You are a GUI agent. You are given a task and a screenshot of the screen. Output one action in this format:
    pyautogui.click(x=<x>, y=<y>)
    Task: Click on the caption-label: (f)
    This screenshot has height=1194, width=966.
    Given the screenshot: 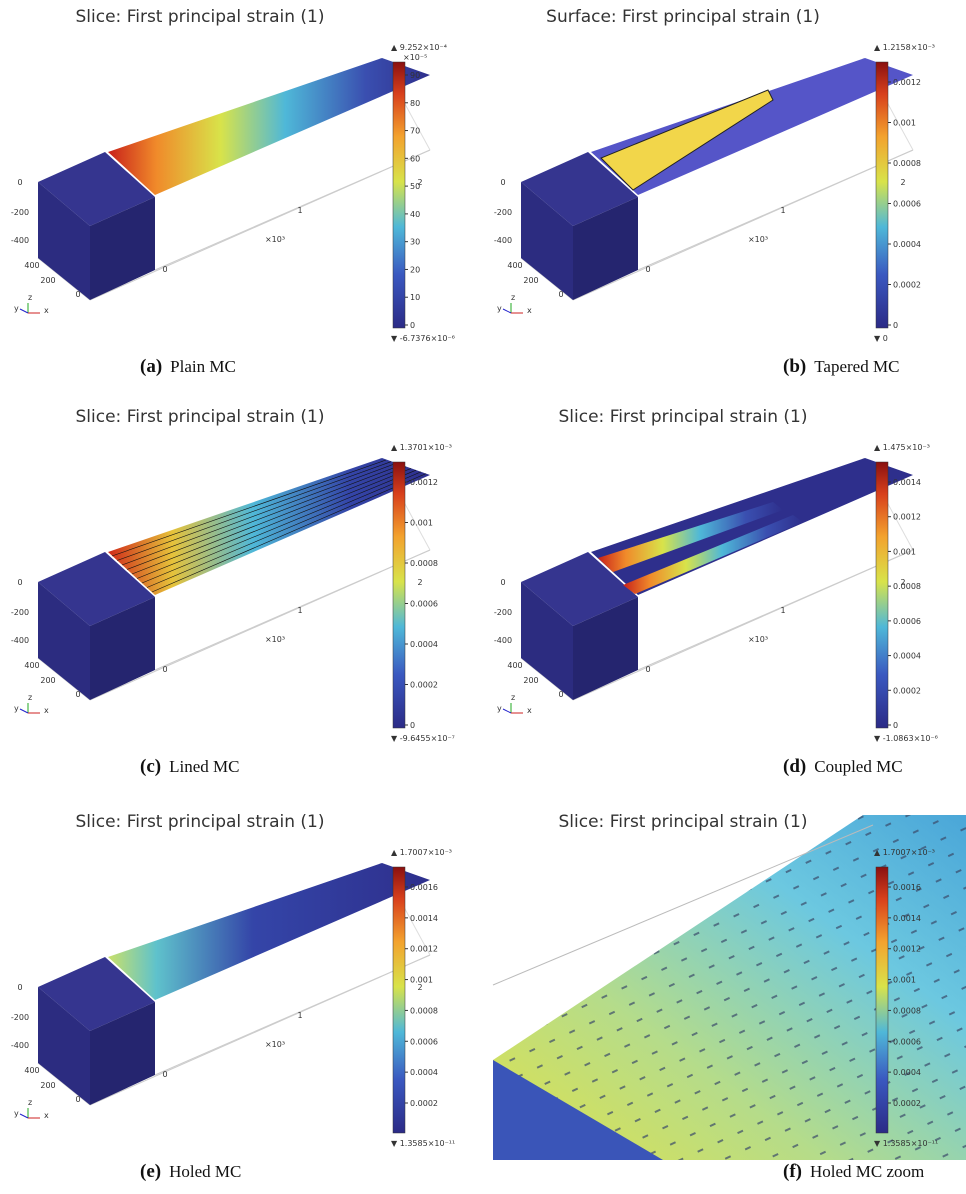 What is the action you would take?
    pyautogui.click(x=792, y=1171)
    